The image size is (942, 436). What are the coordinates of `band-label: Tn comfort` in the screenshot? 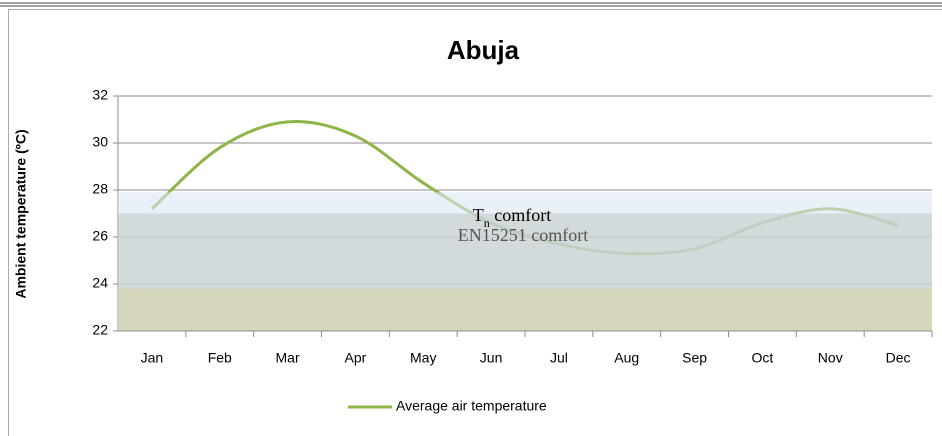 It's located at (512, 217).